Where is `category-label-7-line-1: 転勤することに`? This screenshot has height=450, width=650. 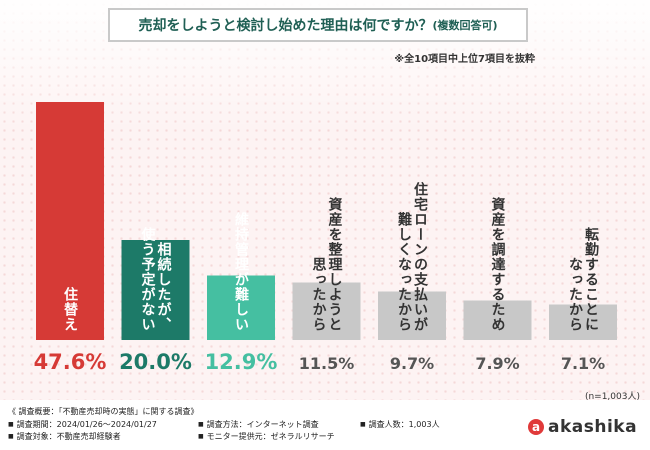 category-label-7-line-1: 転勤することに is located at coordinates (591, 279).